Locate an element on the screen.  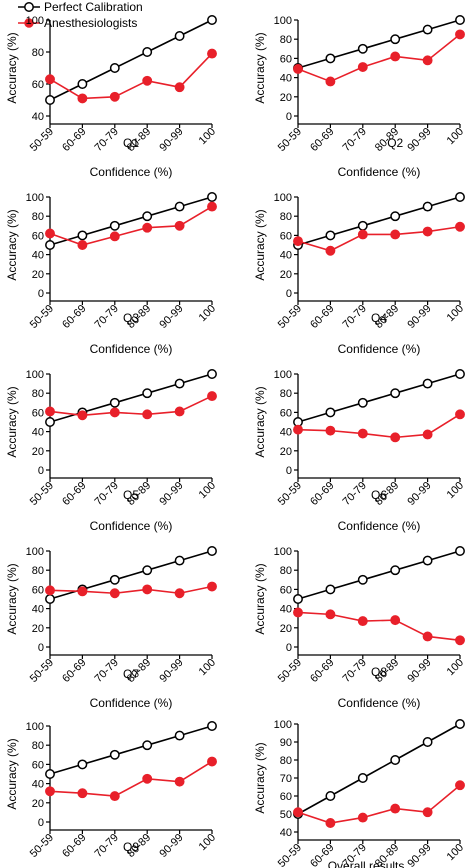
panel-5-xlabel: Confidence (%) is located at coordinates (131, 526).